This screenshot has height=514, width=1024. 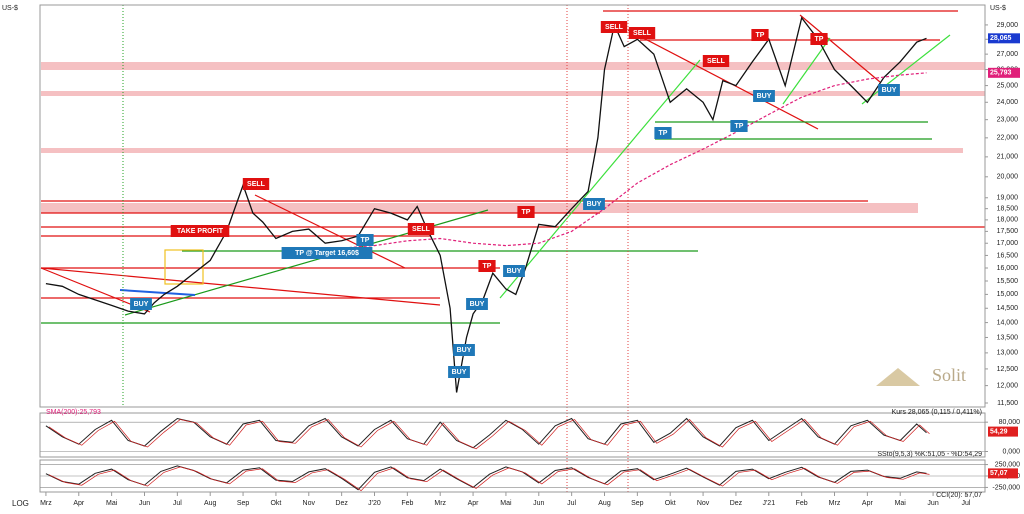 I want to click on stoch-panel, so click(x=512, y=435).